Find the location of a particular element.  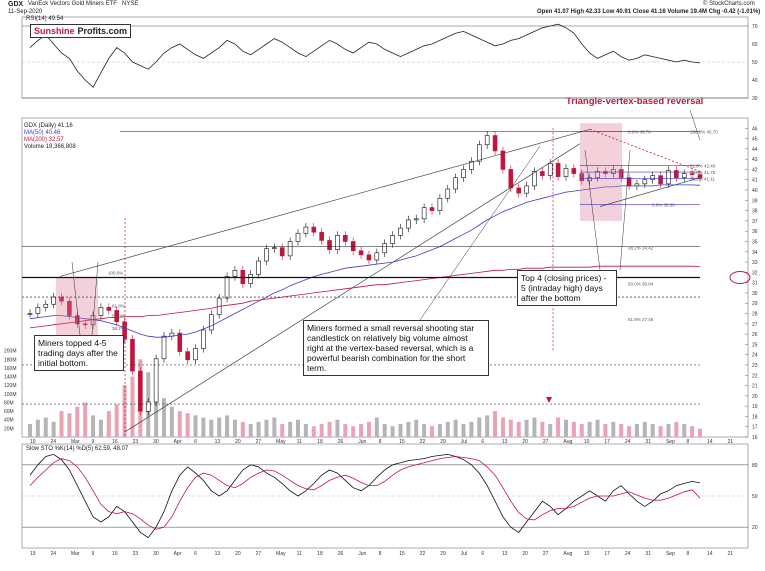

price-tick-label: 28 is located at coordinates (755, 315).